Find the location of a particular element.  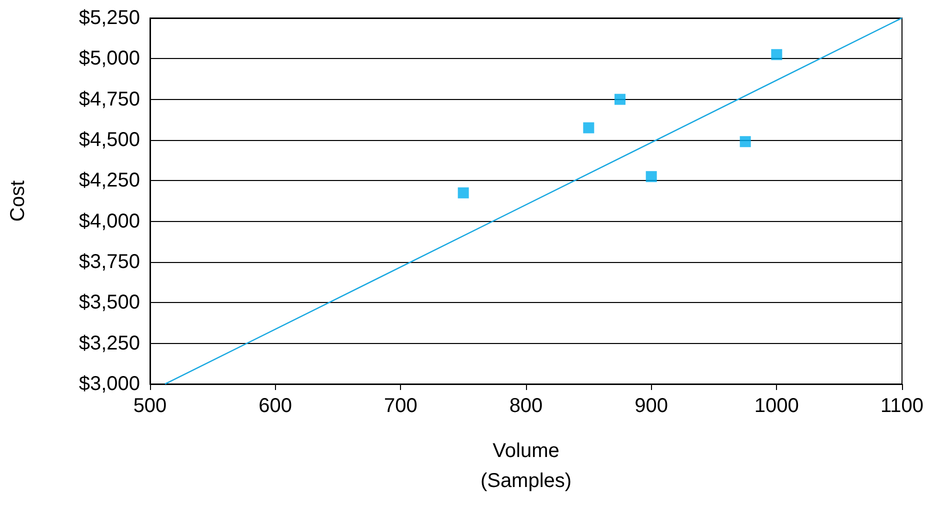

y-tick-label: $4,750 is located at coordinates (109, 99).